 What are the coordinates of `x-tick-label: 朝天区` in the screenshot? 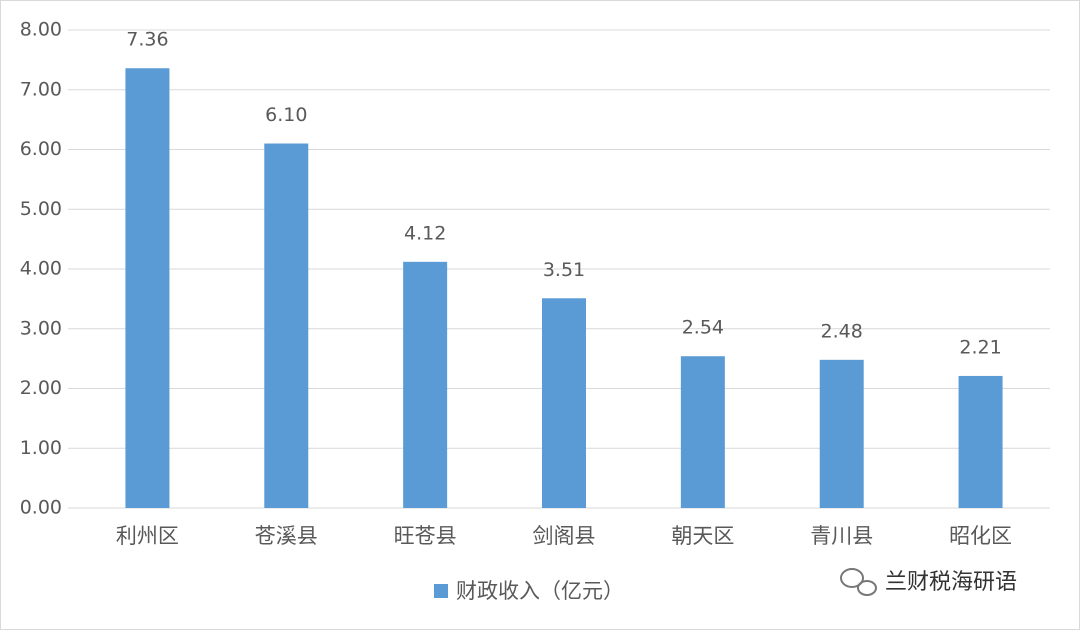 It's located at (702, 536).